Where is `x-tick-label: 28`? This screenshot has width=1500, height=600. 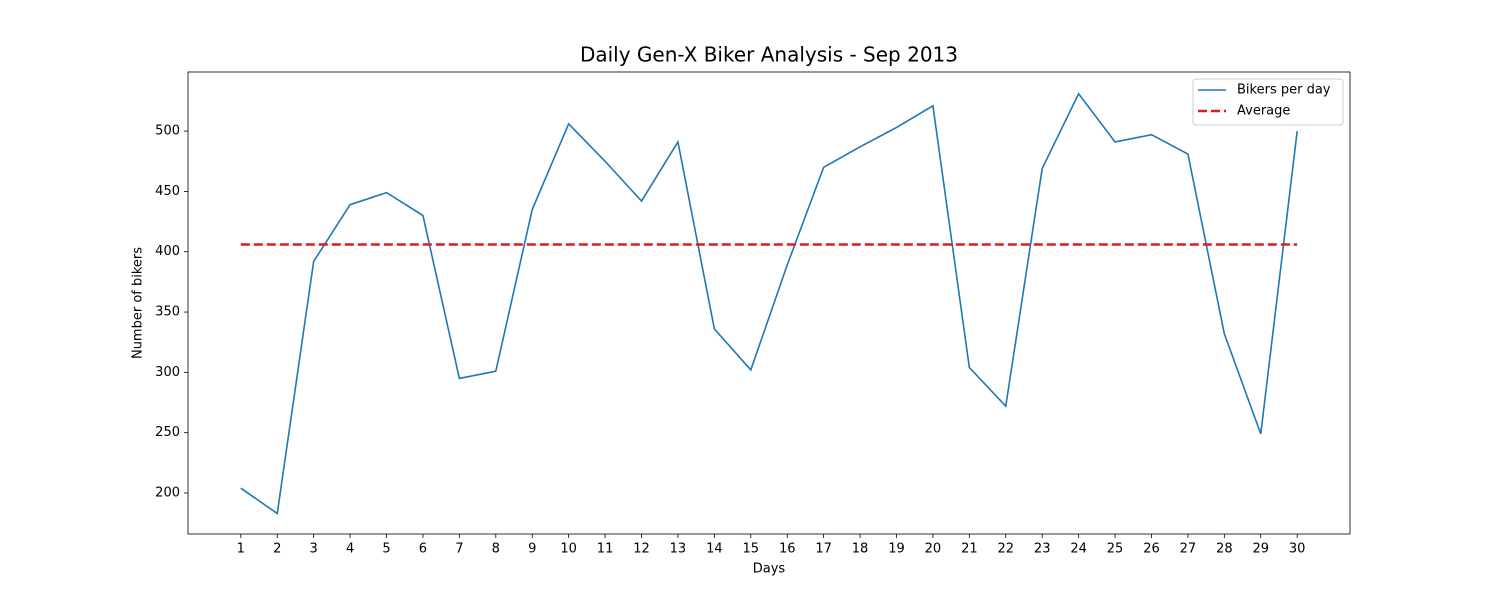 x-tick-label: 28 is located at coordinates (1224, 549).